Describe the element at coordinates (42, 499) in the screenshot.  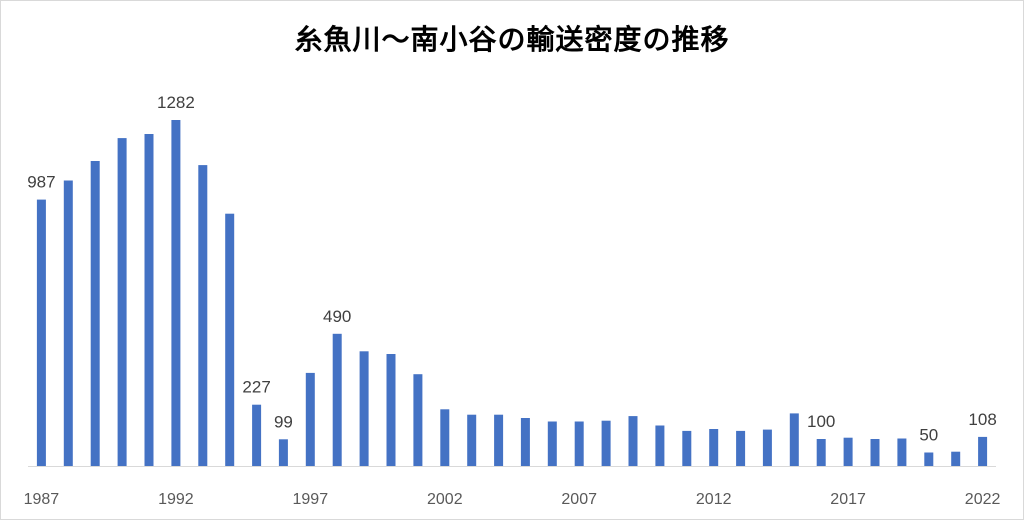
I see `x-tick-label-1987: 1987` at that location.